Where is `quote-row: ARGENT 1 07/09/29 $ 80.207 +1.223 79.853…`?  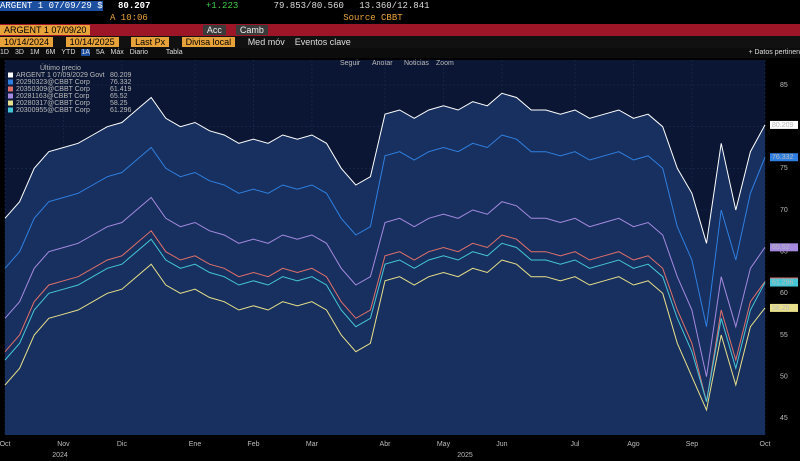
quote-row: ARGENT 1 07/09/29 $ 80.207 +1.223 79.853… is located at coordinates (400, 6).